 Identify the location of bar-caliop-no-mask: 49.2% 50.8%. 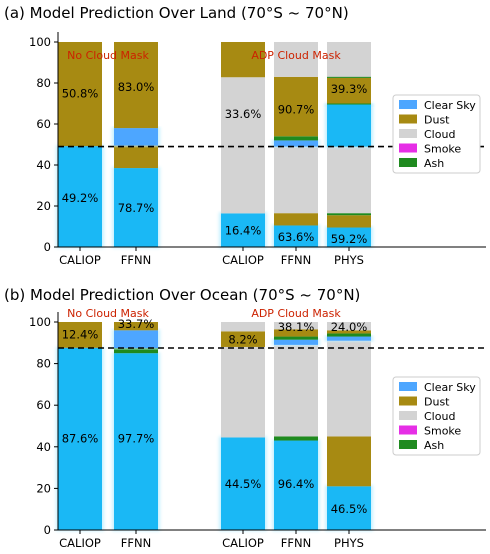
(80, 145).